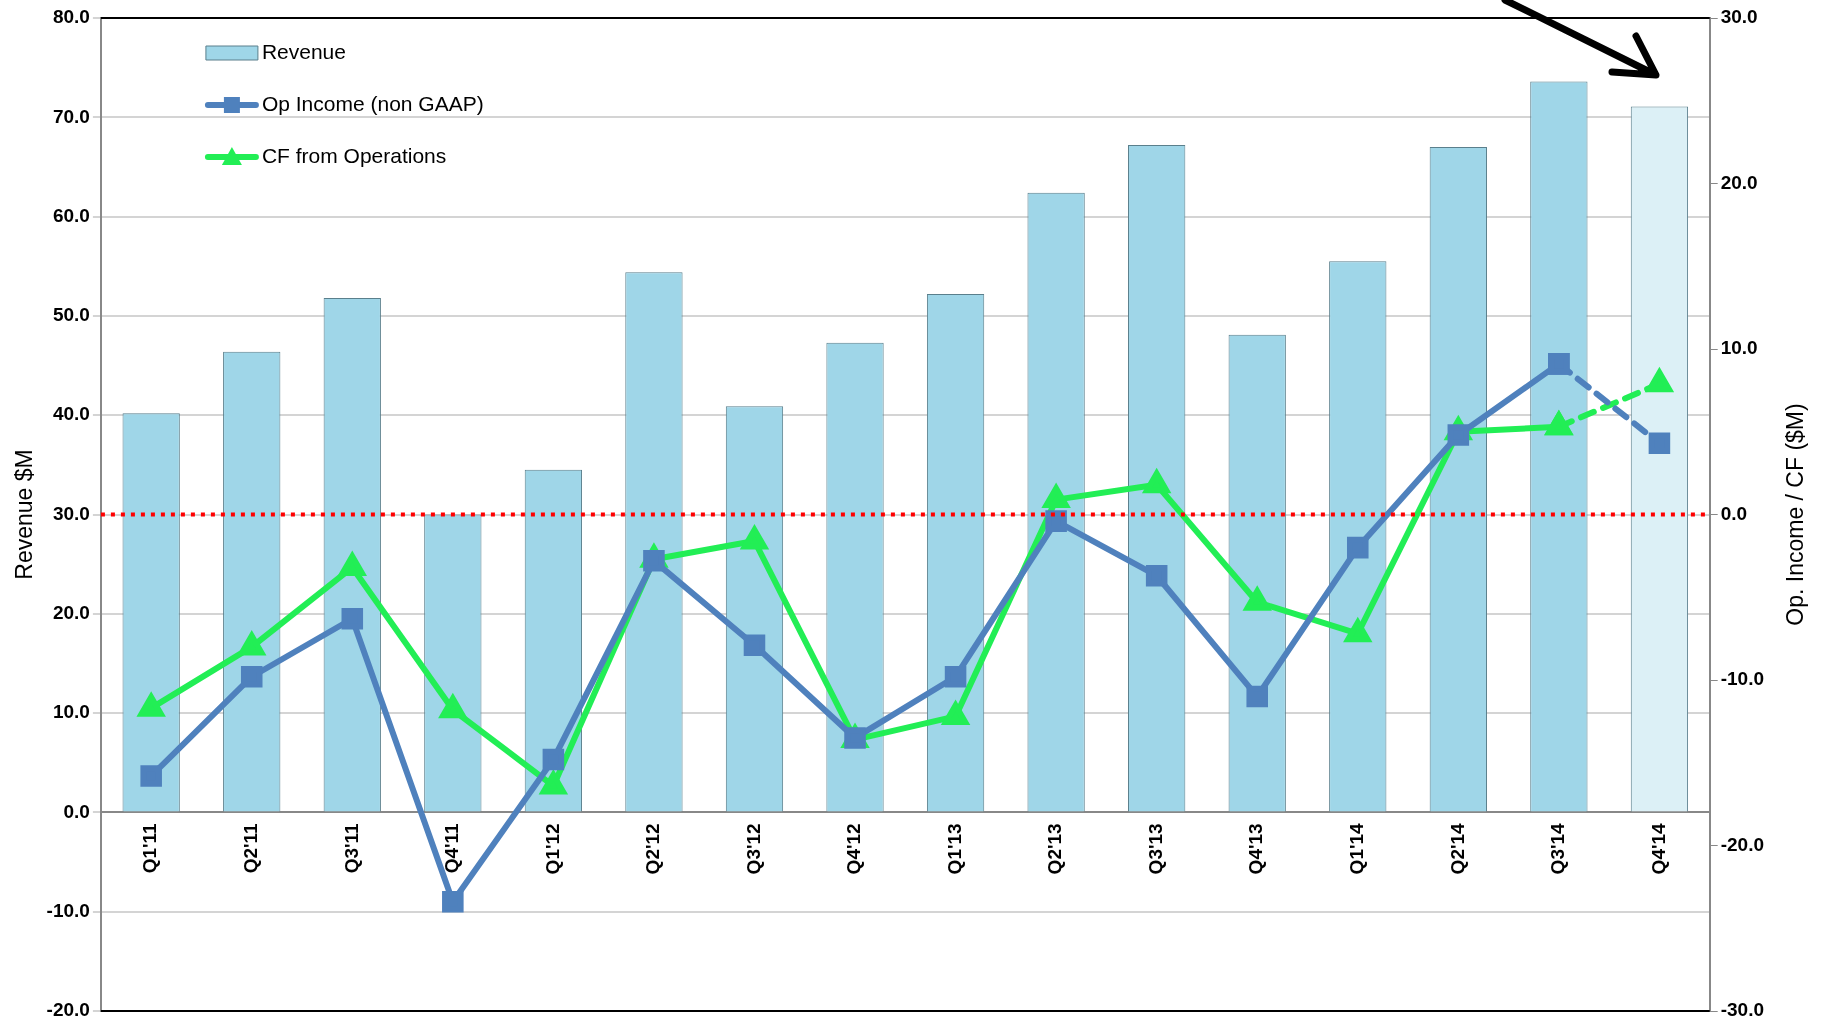 Image resolution: width=1827 pixels, height=1028 pixels. I want to click on x-tick-label: Q3'13, so click(1155, 849).